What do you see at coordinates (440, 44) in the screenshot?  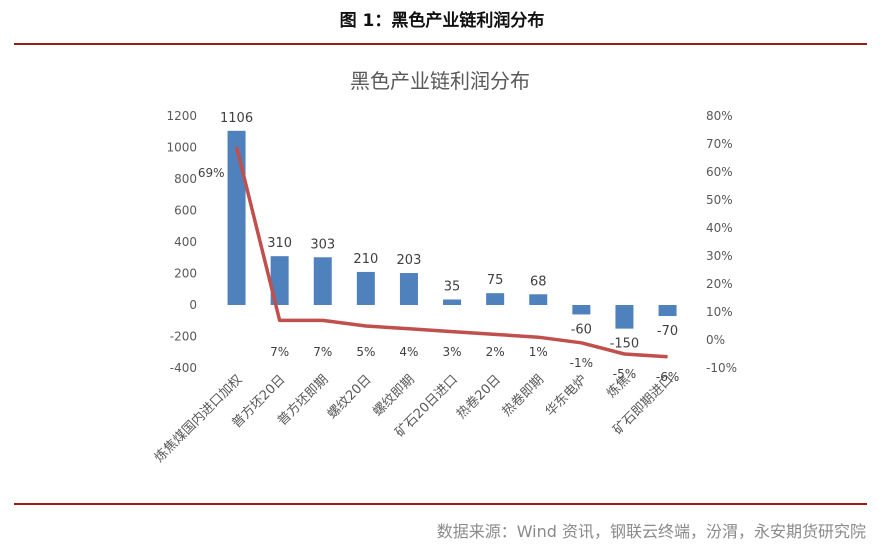 I see `top-rule` at bounding box center [440, 44].